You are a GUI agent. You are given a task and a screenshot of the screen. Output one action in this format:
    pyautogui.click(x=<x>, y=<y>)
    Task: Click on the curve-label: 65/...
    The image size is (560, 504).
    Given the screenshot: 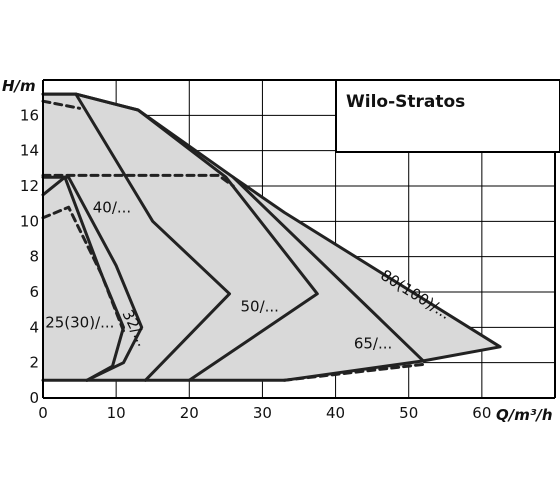 What is the action you would take?
    pyautogui.click(x=373, y=344)
    